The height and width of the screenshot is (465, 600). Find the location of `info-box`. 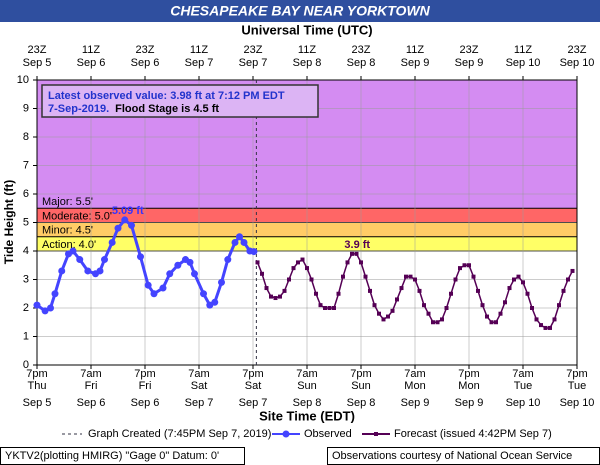

info-box is located at coordinates (180, 101).